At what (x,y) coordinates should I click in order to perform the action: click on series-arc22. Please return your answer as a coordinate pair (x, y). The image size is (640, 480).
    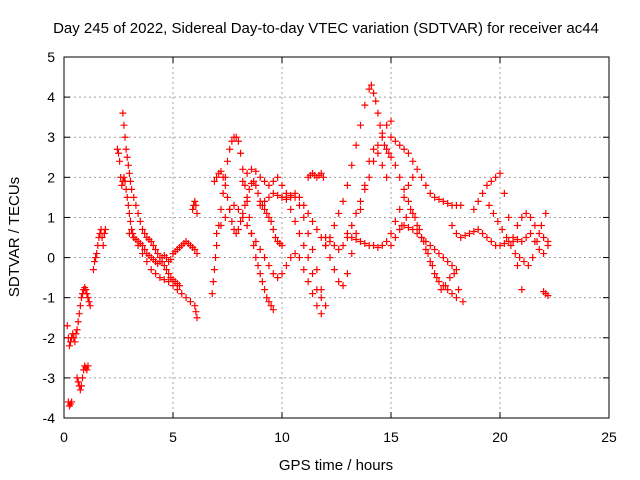
    Looking at the image, I should click on (423, 247).